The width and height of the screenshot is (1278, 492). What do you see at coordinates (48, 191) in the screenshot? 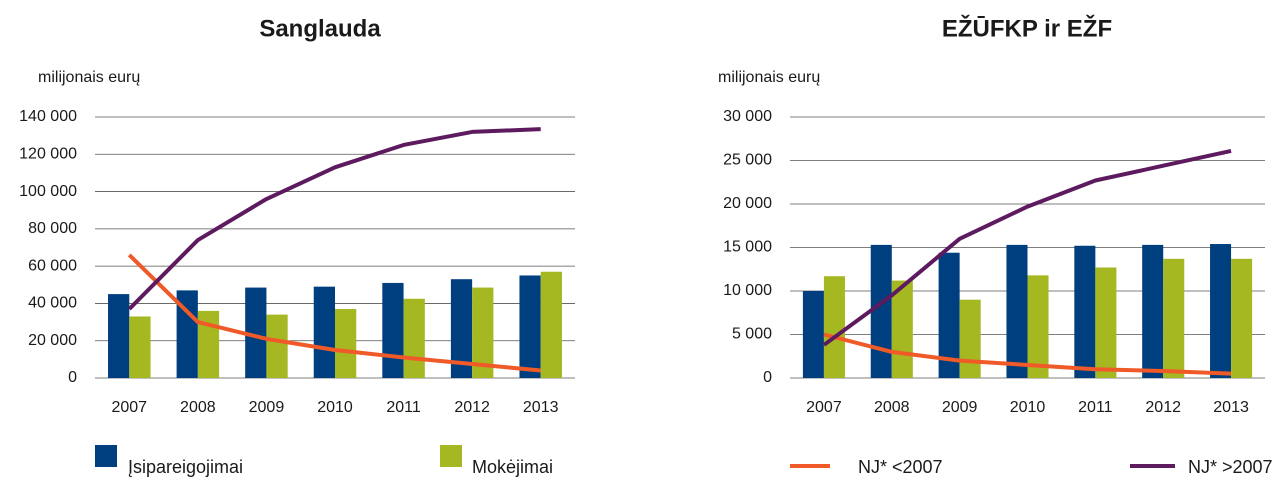
I see `y-tick-label: 100 000` at bounding box center [48, 191].